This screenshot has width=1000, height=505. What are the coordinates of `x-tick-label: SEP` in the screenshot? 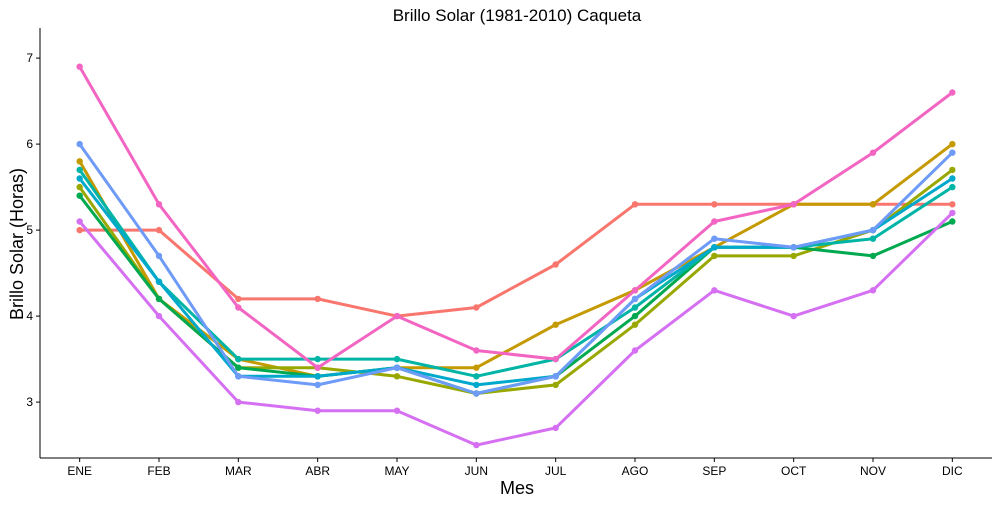 It's located at (714, 471).